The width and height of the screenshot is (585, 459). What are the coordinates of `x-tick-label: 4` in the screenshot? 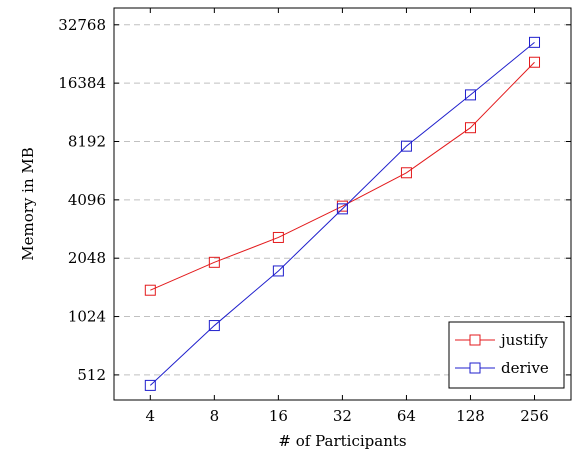 It's located at (151, 416).